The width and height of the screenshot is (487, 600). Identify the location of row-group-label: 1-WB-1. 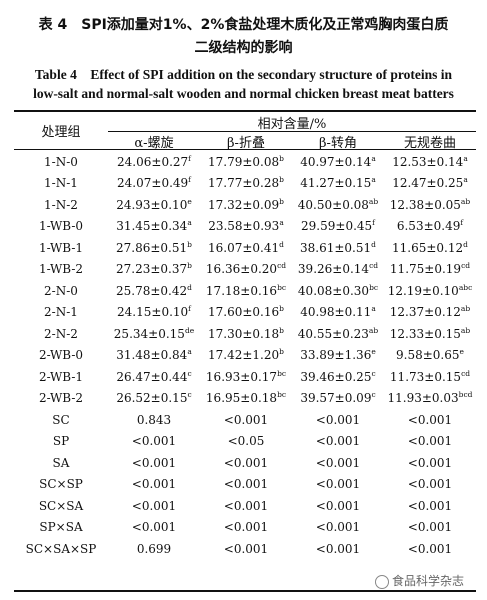
(61, 247).